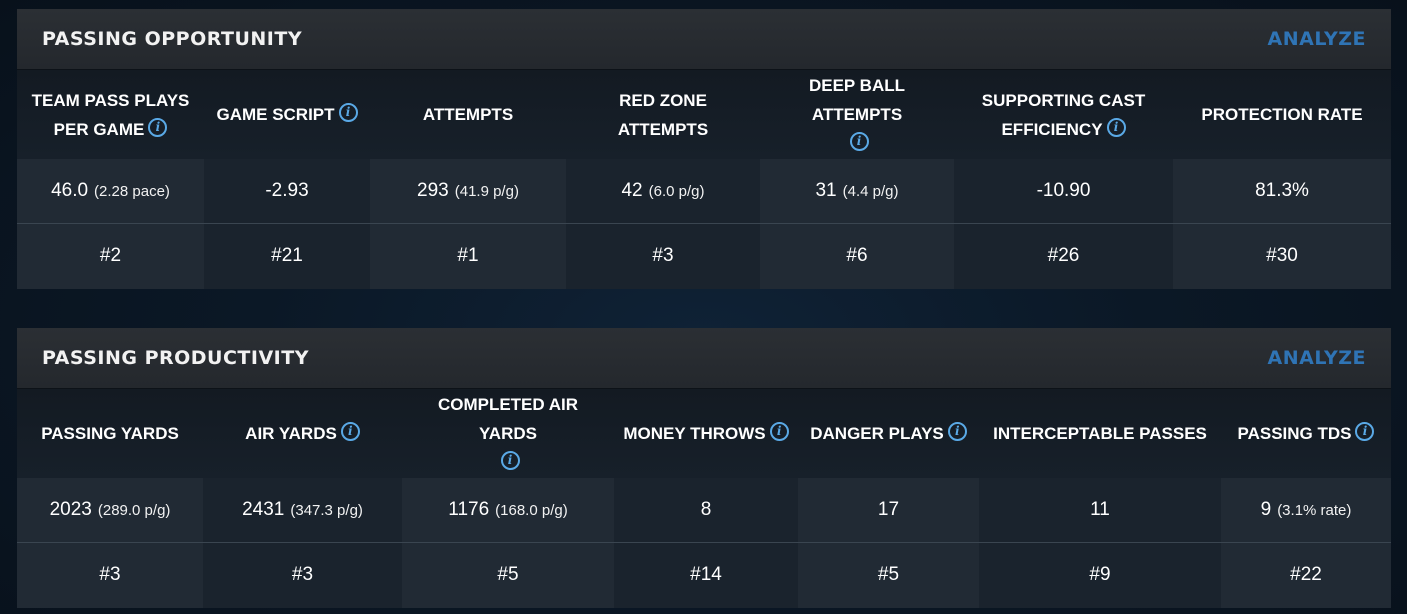 This screenshot has height=614, width=1407. I want to click on col-header-passing-tds: PASSING TDS i, so click(1306, 433).